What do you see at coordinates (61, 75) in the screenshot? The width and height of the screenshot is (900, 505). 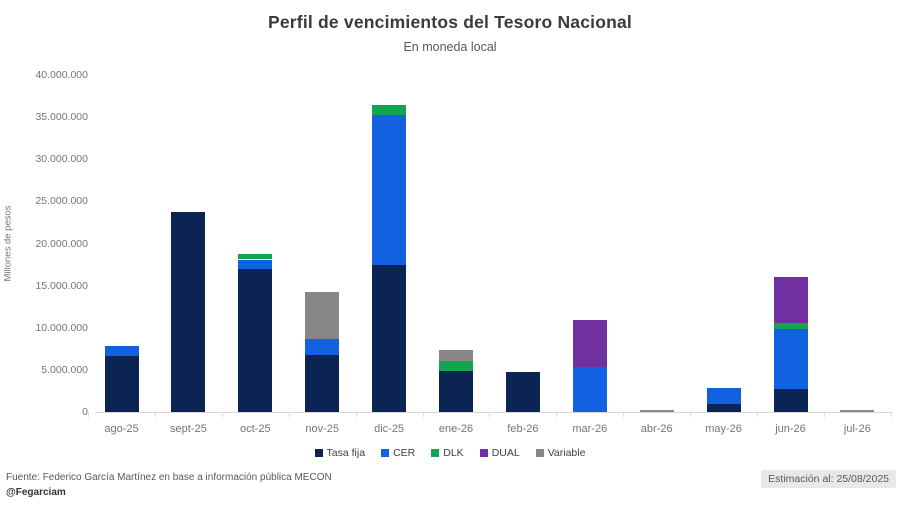 I see `y-tick-label: 40.000.000` at bounding box center [61, 75].